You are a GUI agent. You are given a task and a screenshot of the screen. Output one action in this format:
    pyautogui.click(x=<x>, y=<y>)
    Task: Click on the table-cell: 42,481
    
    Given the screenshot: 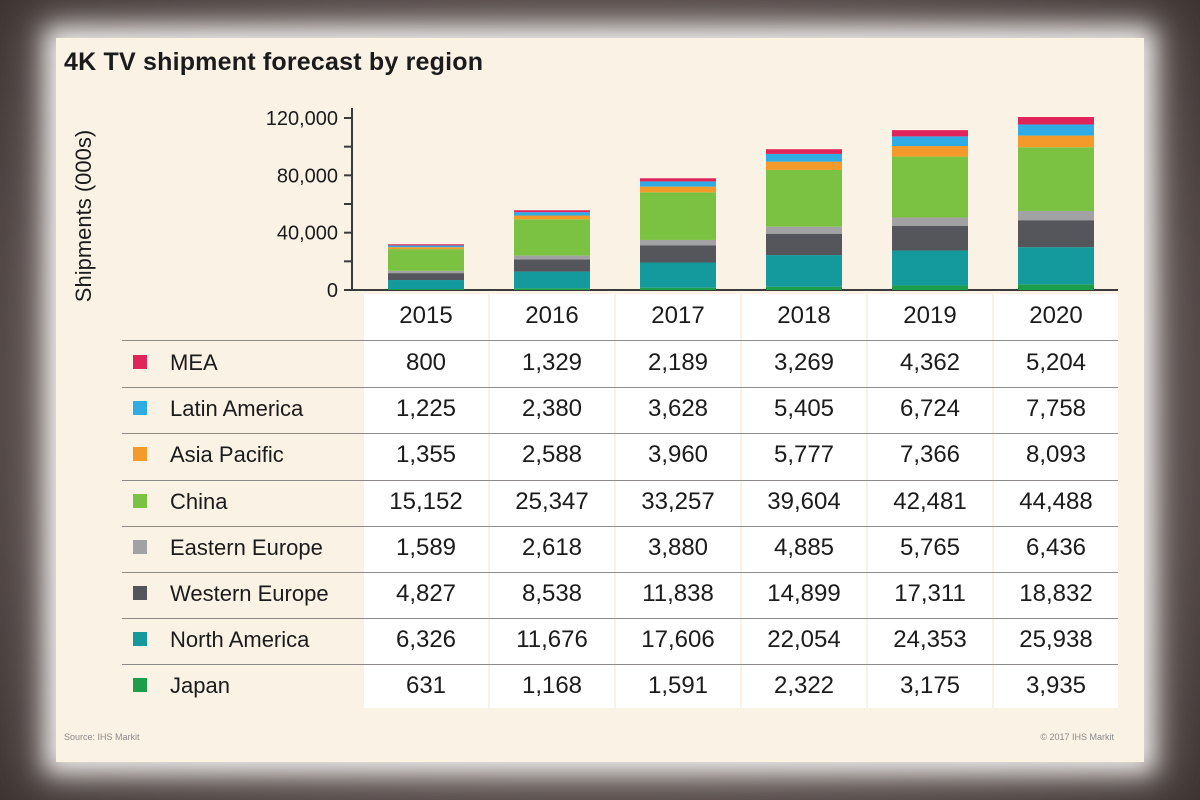 What is the action you would take?
    pyautogui.click(x=930, y=501)
    